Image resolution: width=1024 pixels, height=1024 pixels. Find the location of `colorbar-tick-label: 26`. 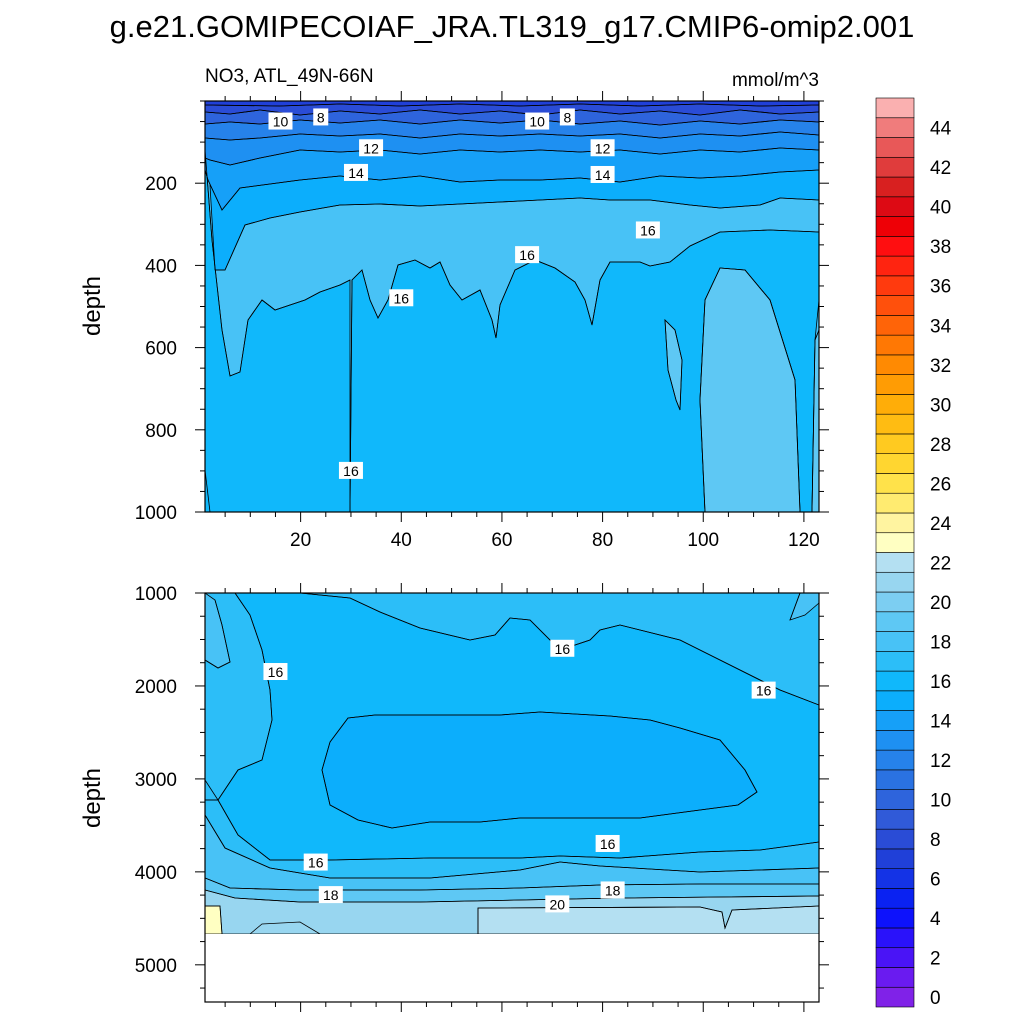

colorbar-tick-label: 26 is located at coordinates (940, 484).